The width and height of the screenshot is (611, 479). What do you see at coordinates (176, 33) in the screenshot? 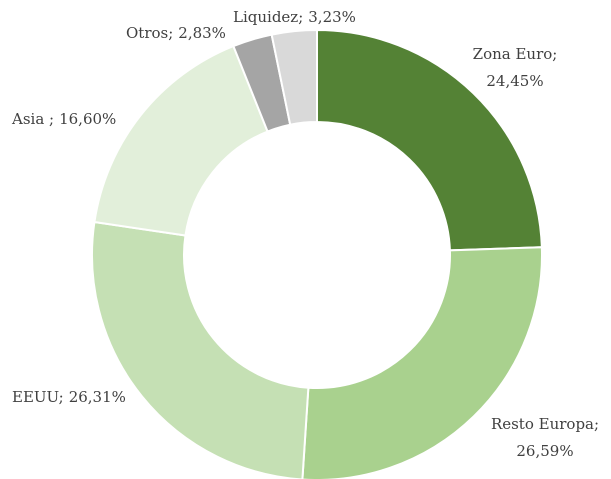
I see `data-label: Otros; 2,83%` at bounding box center [176, 33].